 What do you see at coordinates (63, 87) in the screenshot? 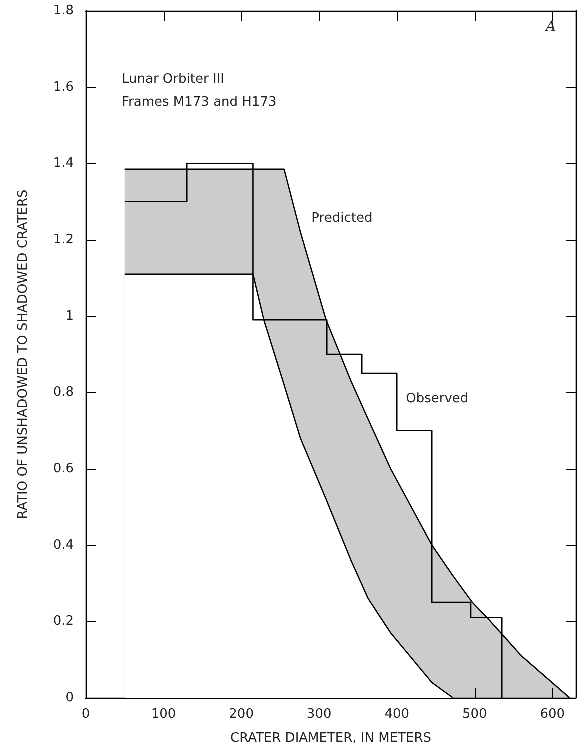
I see `y-tick-label: 1.6` at bounding box center [63, 87].